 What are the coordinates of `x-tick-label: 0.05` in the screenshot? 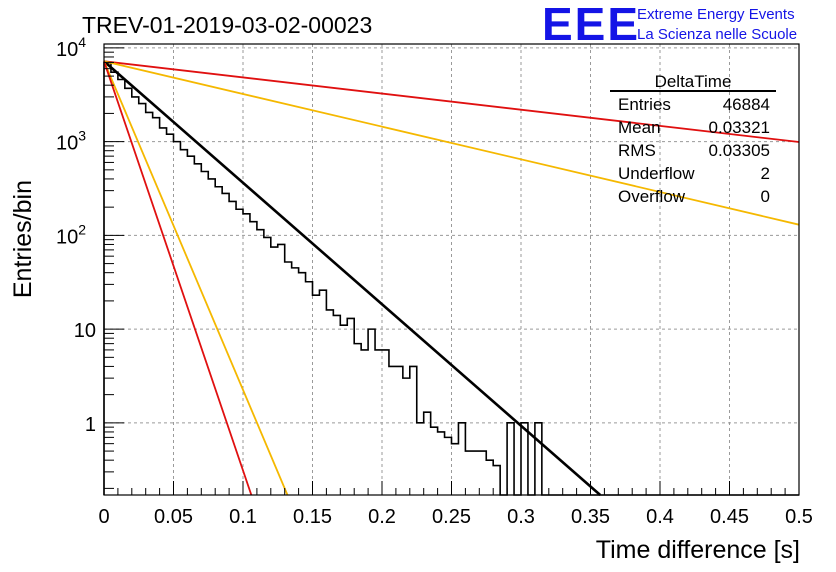 It's located at (173, 517).